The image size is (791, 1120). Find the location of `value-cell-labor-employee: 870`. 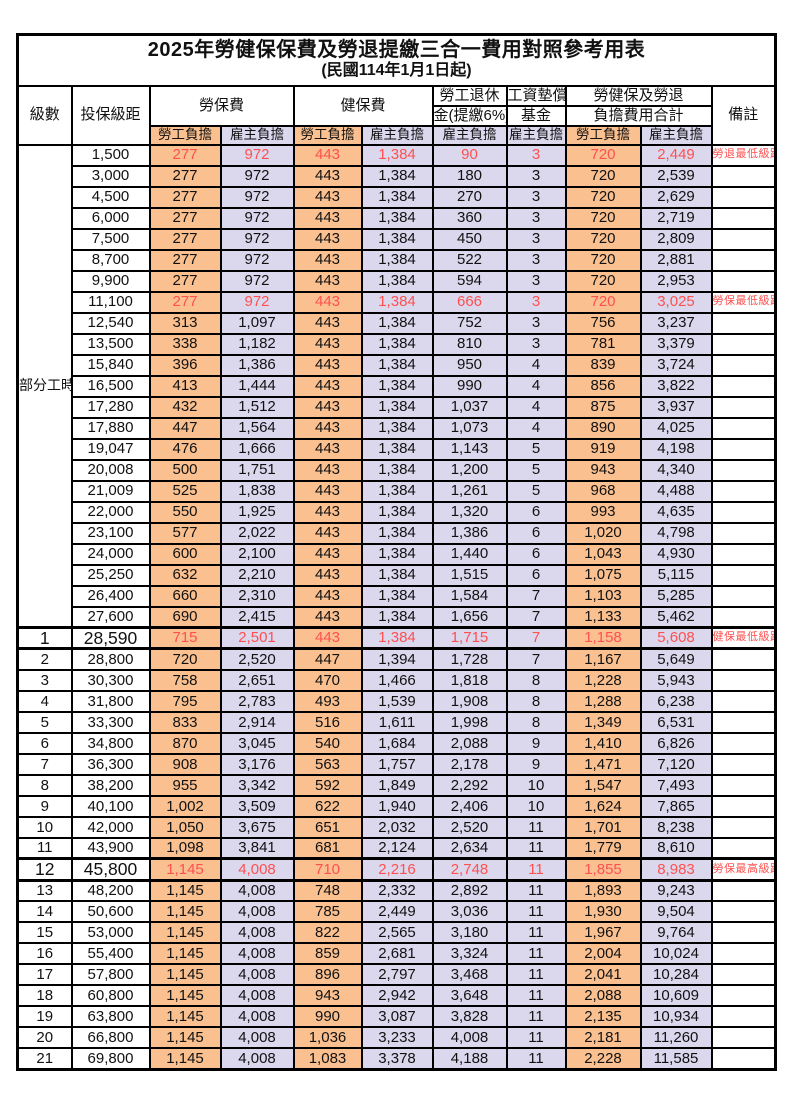

value-cell-labor-employee: 870 is located at coordinates (185, 743).